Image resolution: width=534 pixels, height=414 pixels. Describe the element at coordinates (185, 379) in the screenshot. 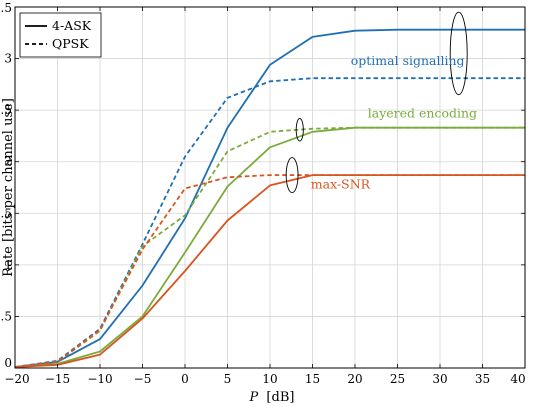

I see `x-tick-label: 0` at that location.